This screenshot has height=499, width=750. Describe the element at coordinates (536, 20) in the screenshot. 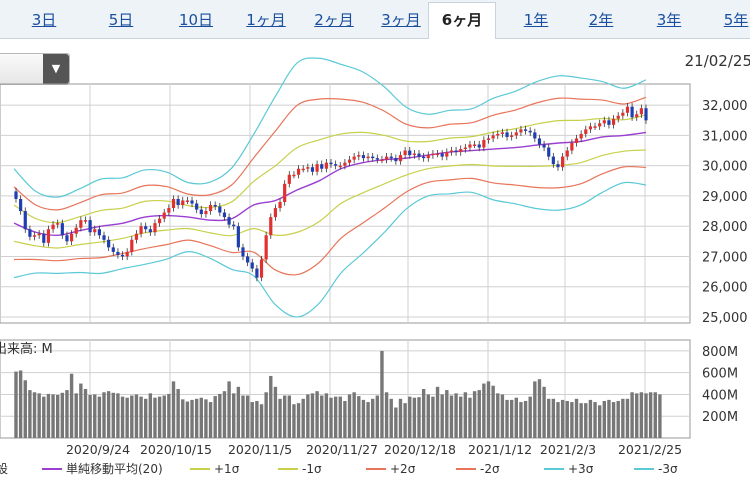

I see `tab-7: 1年` at that location.